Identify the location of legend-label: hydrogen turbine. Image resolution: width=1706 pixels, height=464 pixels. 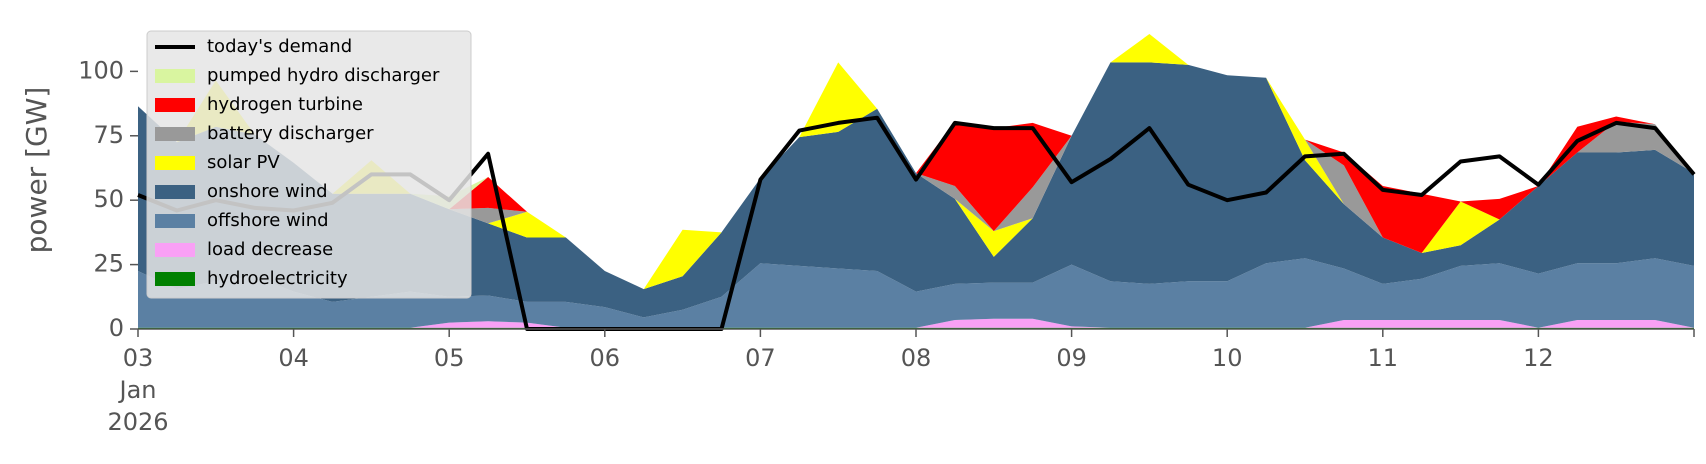
(285, 104).